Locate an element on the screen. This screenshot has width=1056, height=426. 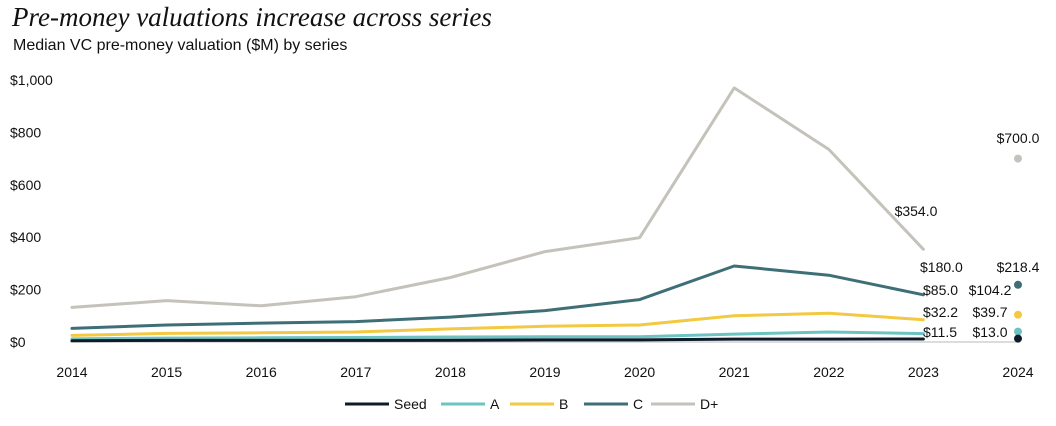
y-tick-label: $400 is located at coordinates (25, 237).